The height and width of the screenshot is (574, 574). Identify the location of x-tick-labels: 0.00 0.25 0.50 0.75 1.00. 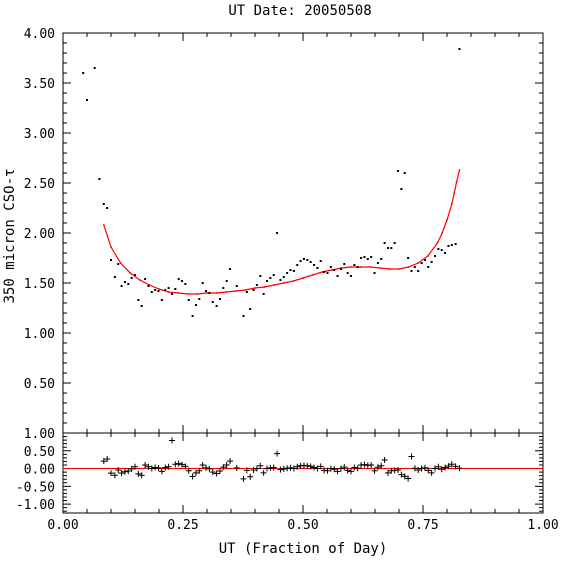
(302, 525).